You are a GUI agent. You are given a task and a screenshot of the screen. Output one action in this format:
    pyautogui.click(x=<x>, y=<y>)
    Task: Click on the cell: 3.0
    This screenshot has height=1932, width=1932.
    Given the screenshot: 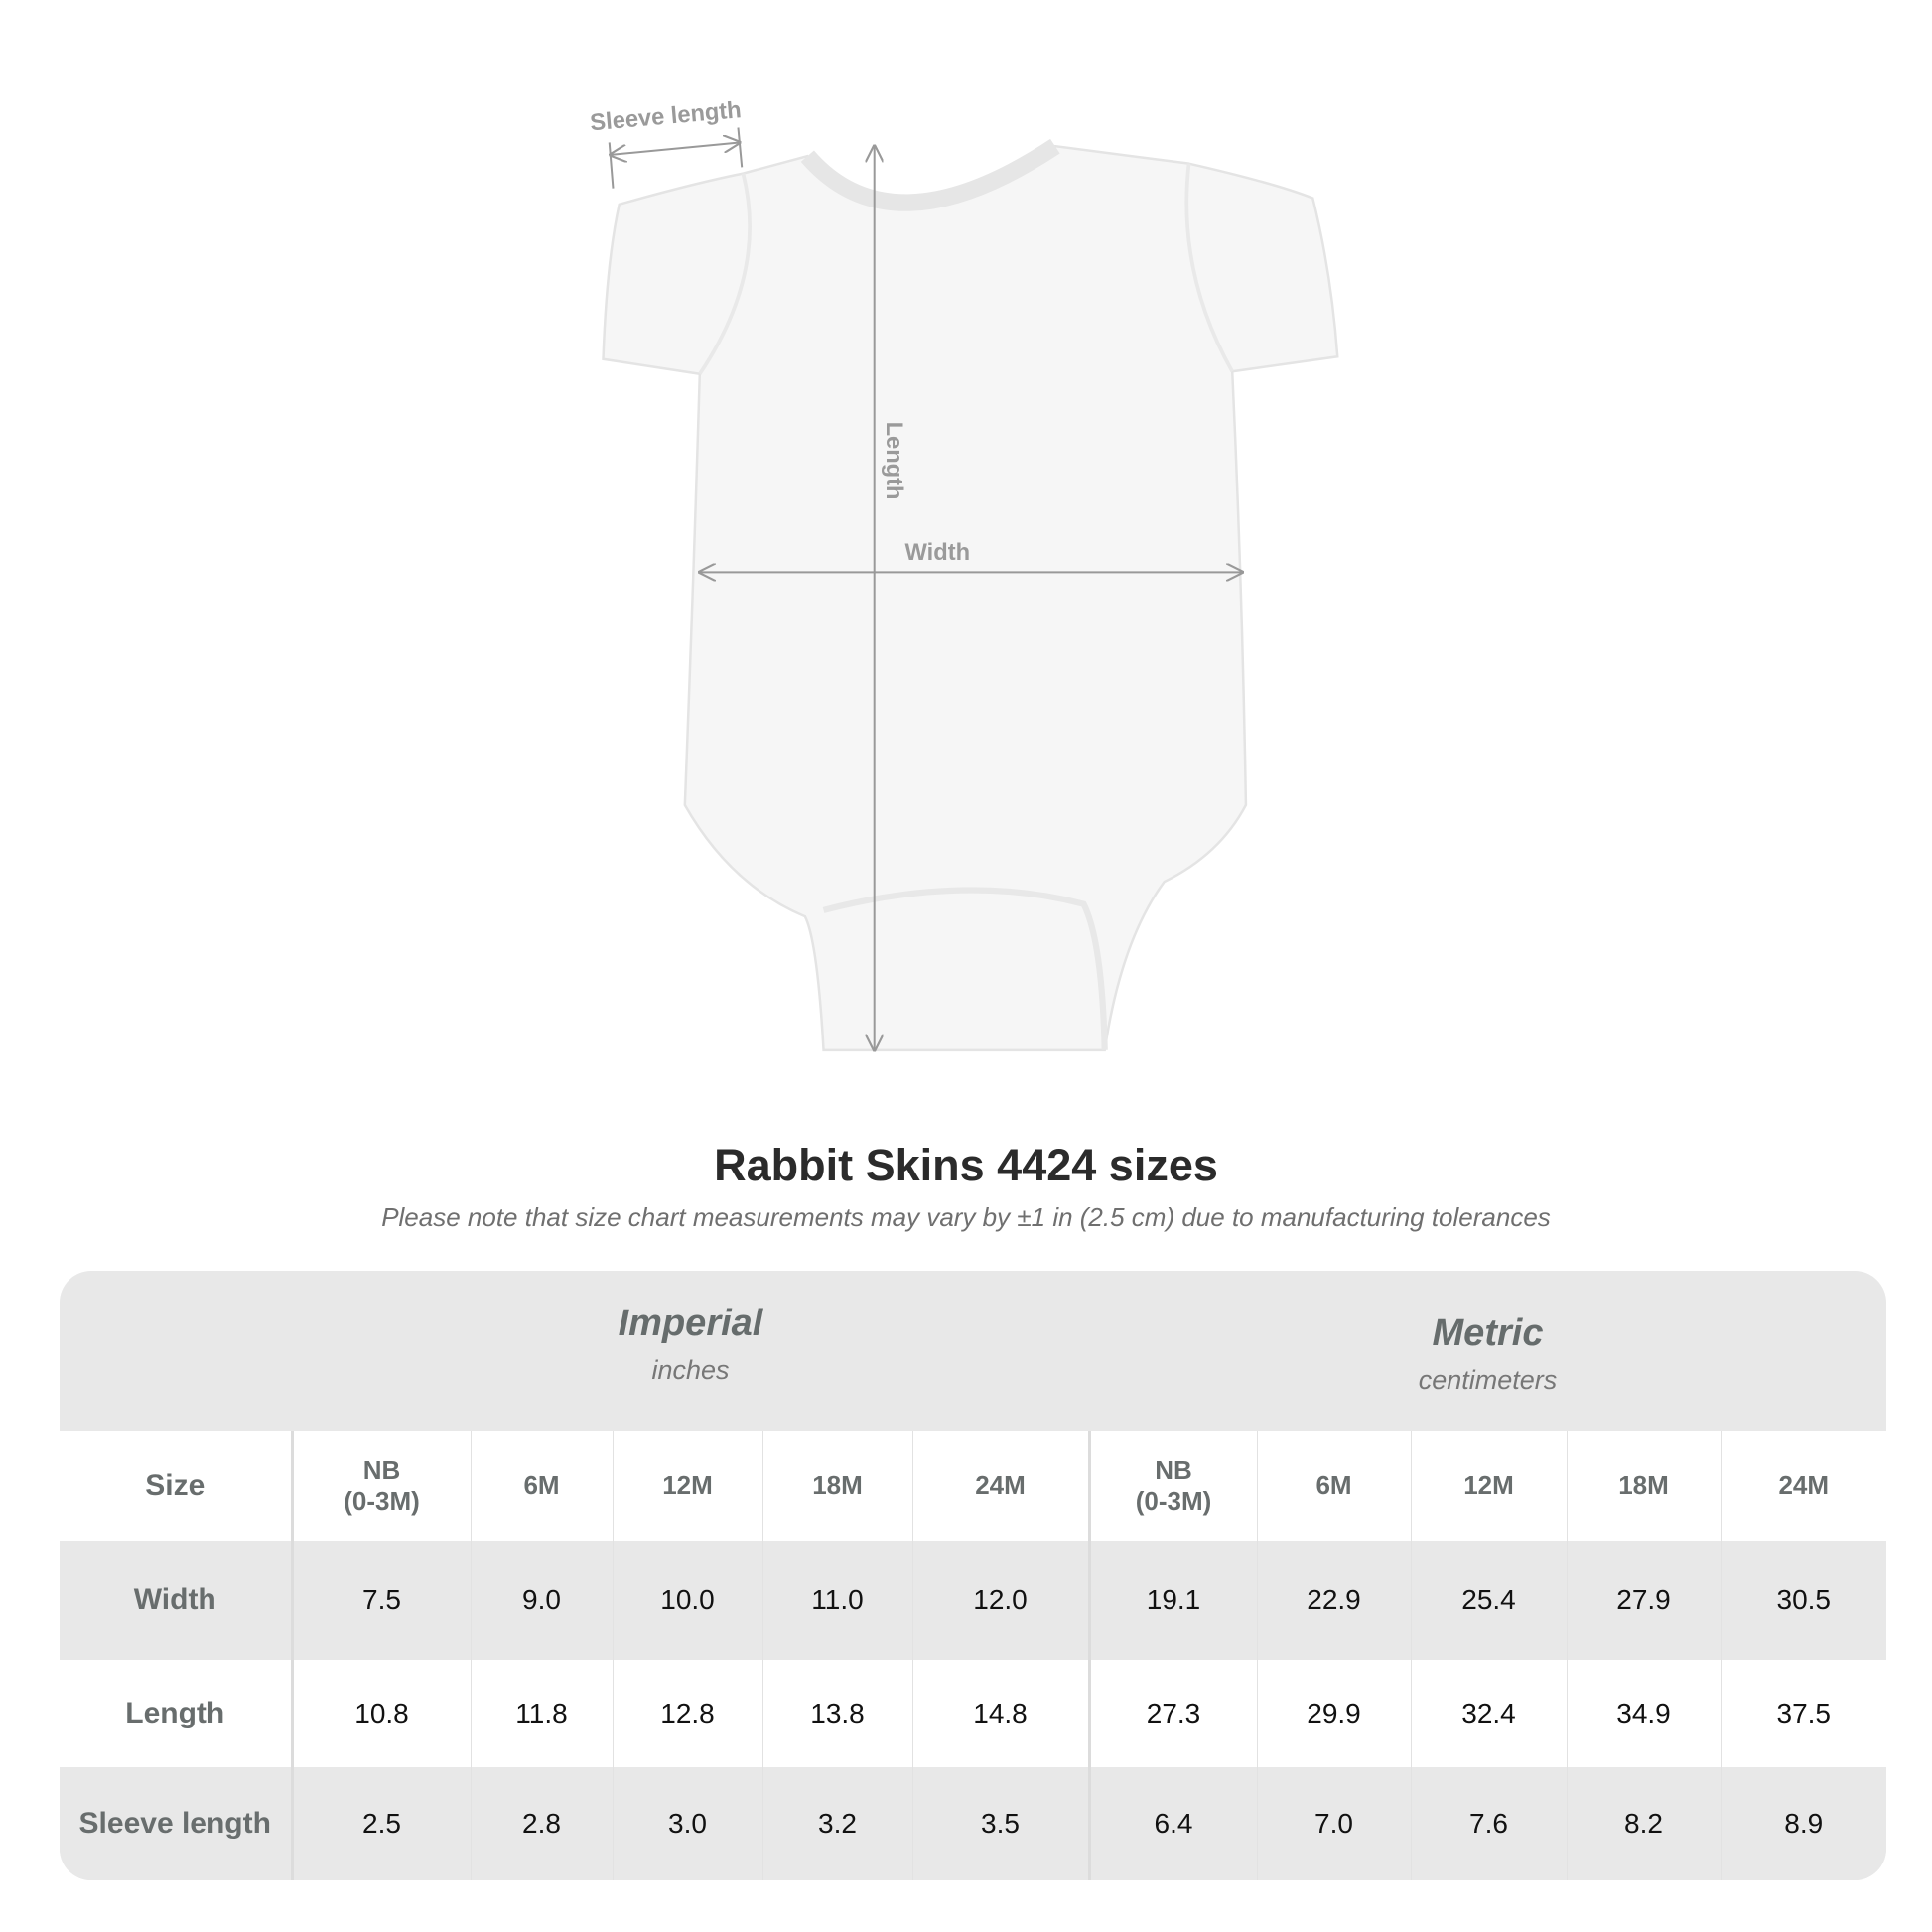 What is the action you would take?
    pyautogui.click(x=687, y=1823)
    